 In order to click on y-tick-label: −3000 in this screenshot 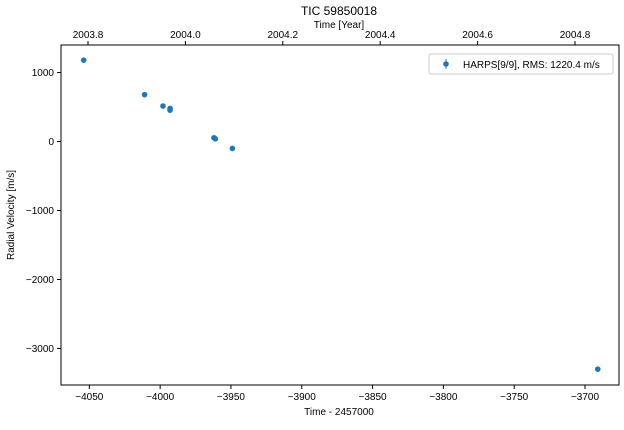, I will do `click(40, 349)`.